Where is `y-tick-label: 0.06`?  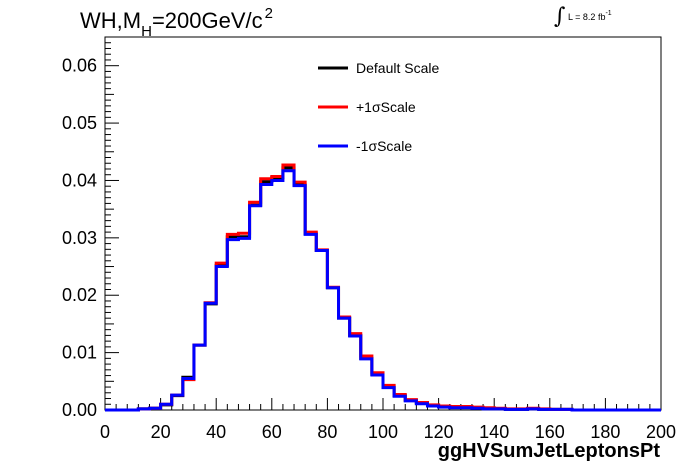 y-tick-label: 0.06 is located at coordinates (79, 66).